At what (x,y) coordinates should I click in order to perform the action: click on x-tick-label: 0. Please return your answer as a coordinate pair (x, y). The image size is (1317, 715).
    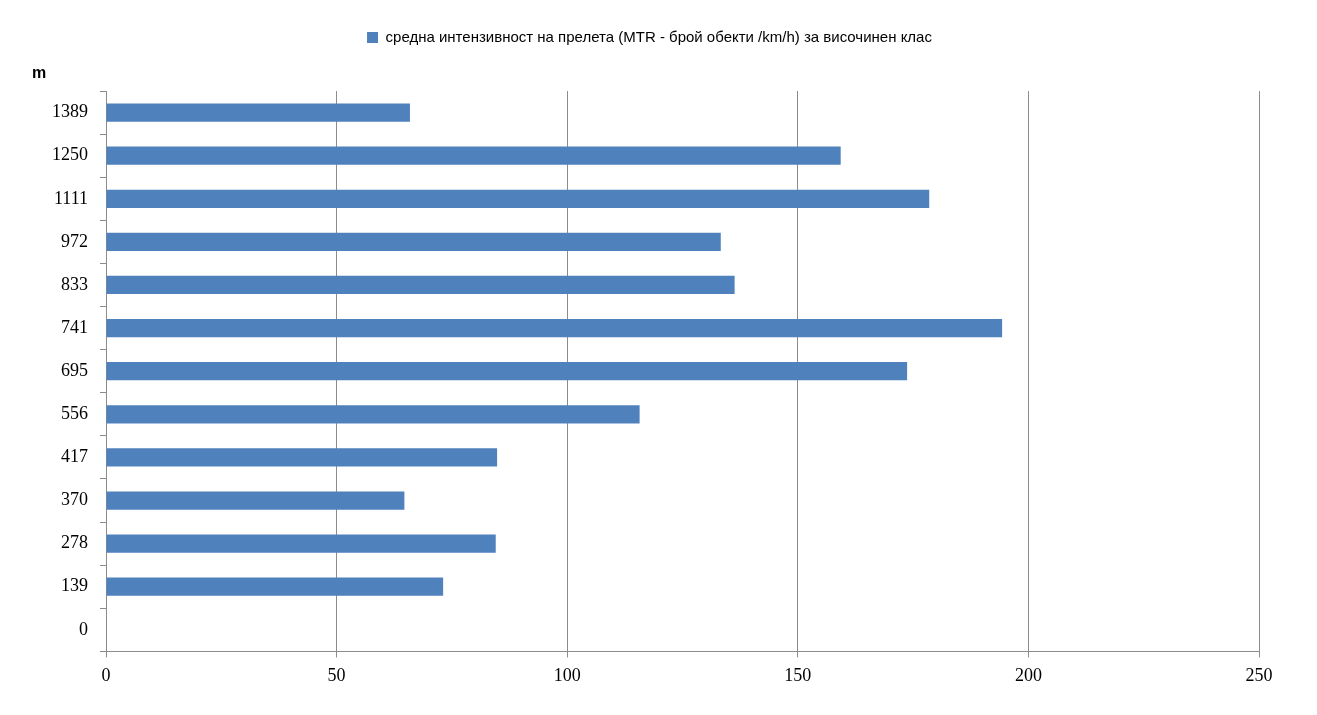
    Looking at the image, I should click on (106, 674).